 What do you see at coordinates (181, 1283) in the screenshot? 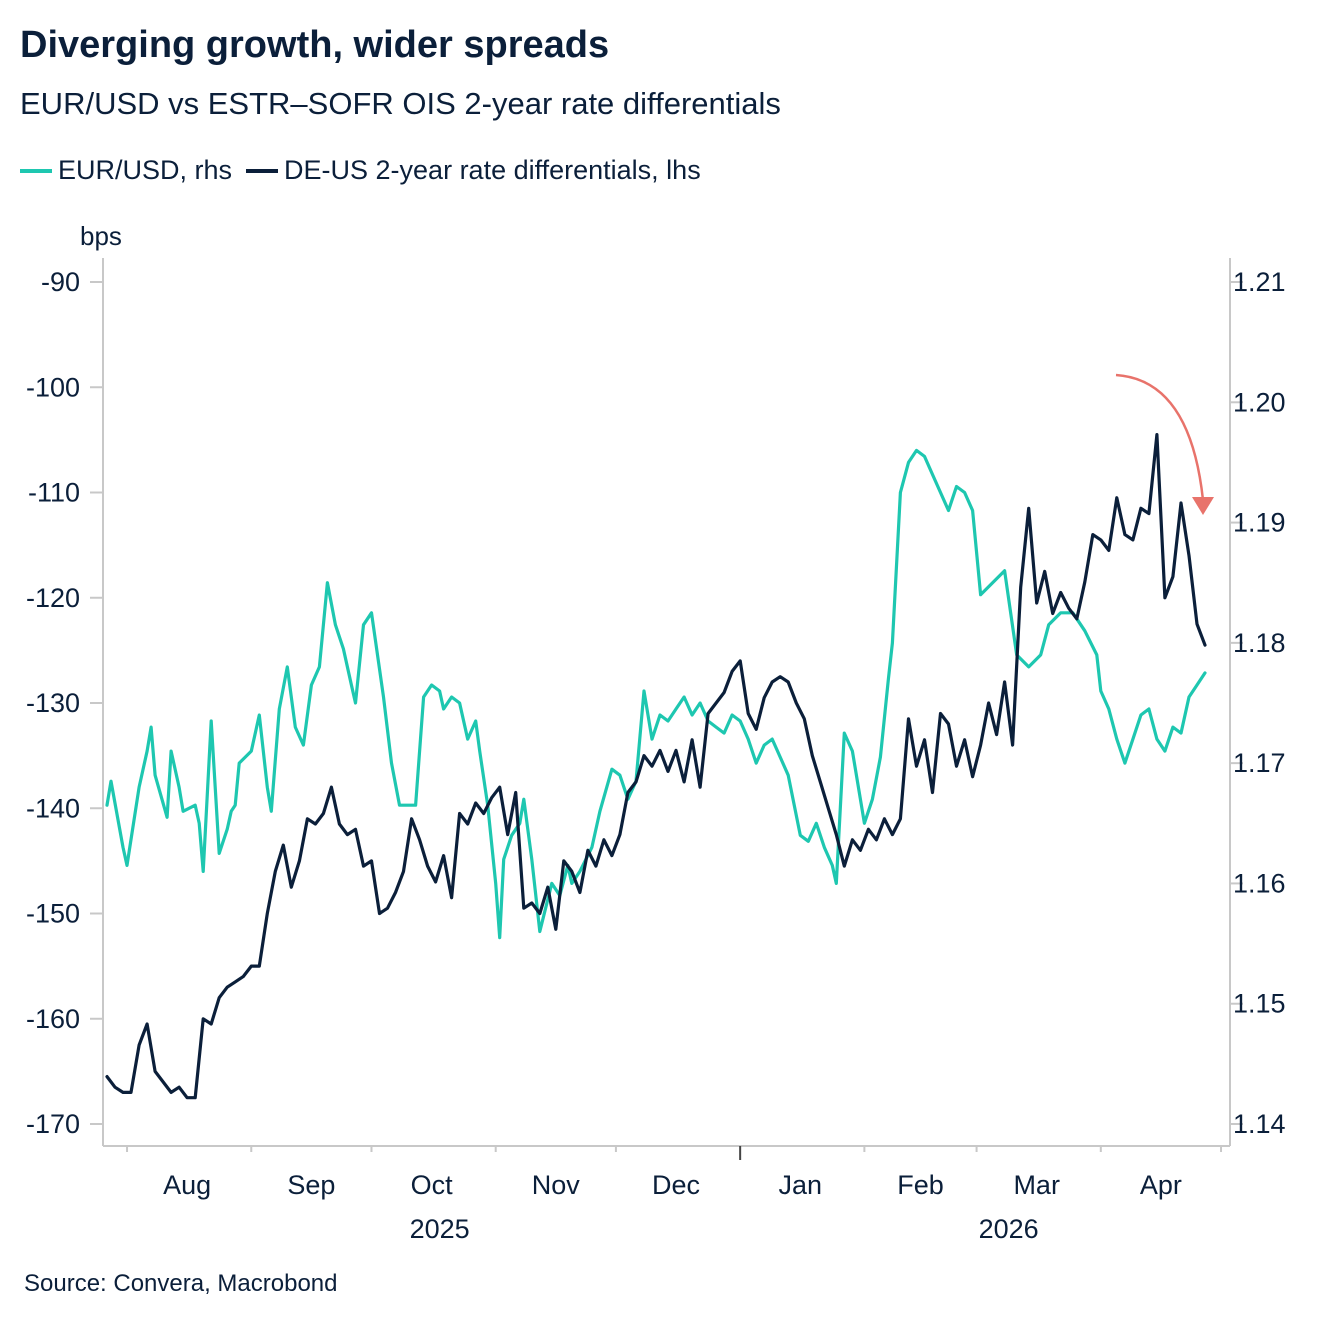
I see `source-note: Source: Convera, Macrobond` at bounding box center [181, 1283].